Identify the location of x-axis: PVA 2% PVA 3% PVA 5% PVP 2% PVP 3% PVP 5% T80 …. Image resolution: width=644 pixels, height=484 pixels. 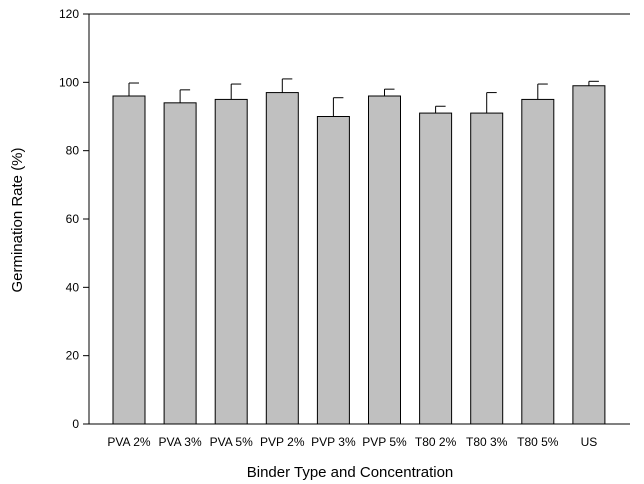
(352, 442).